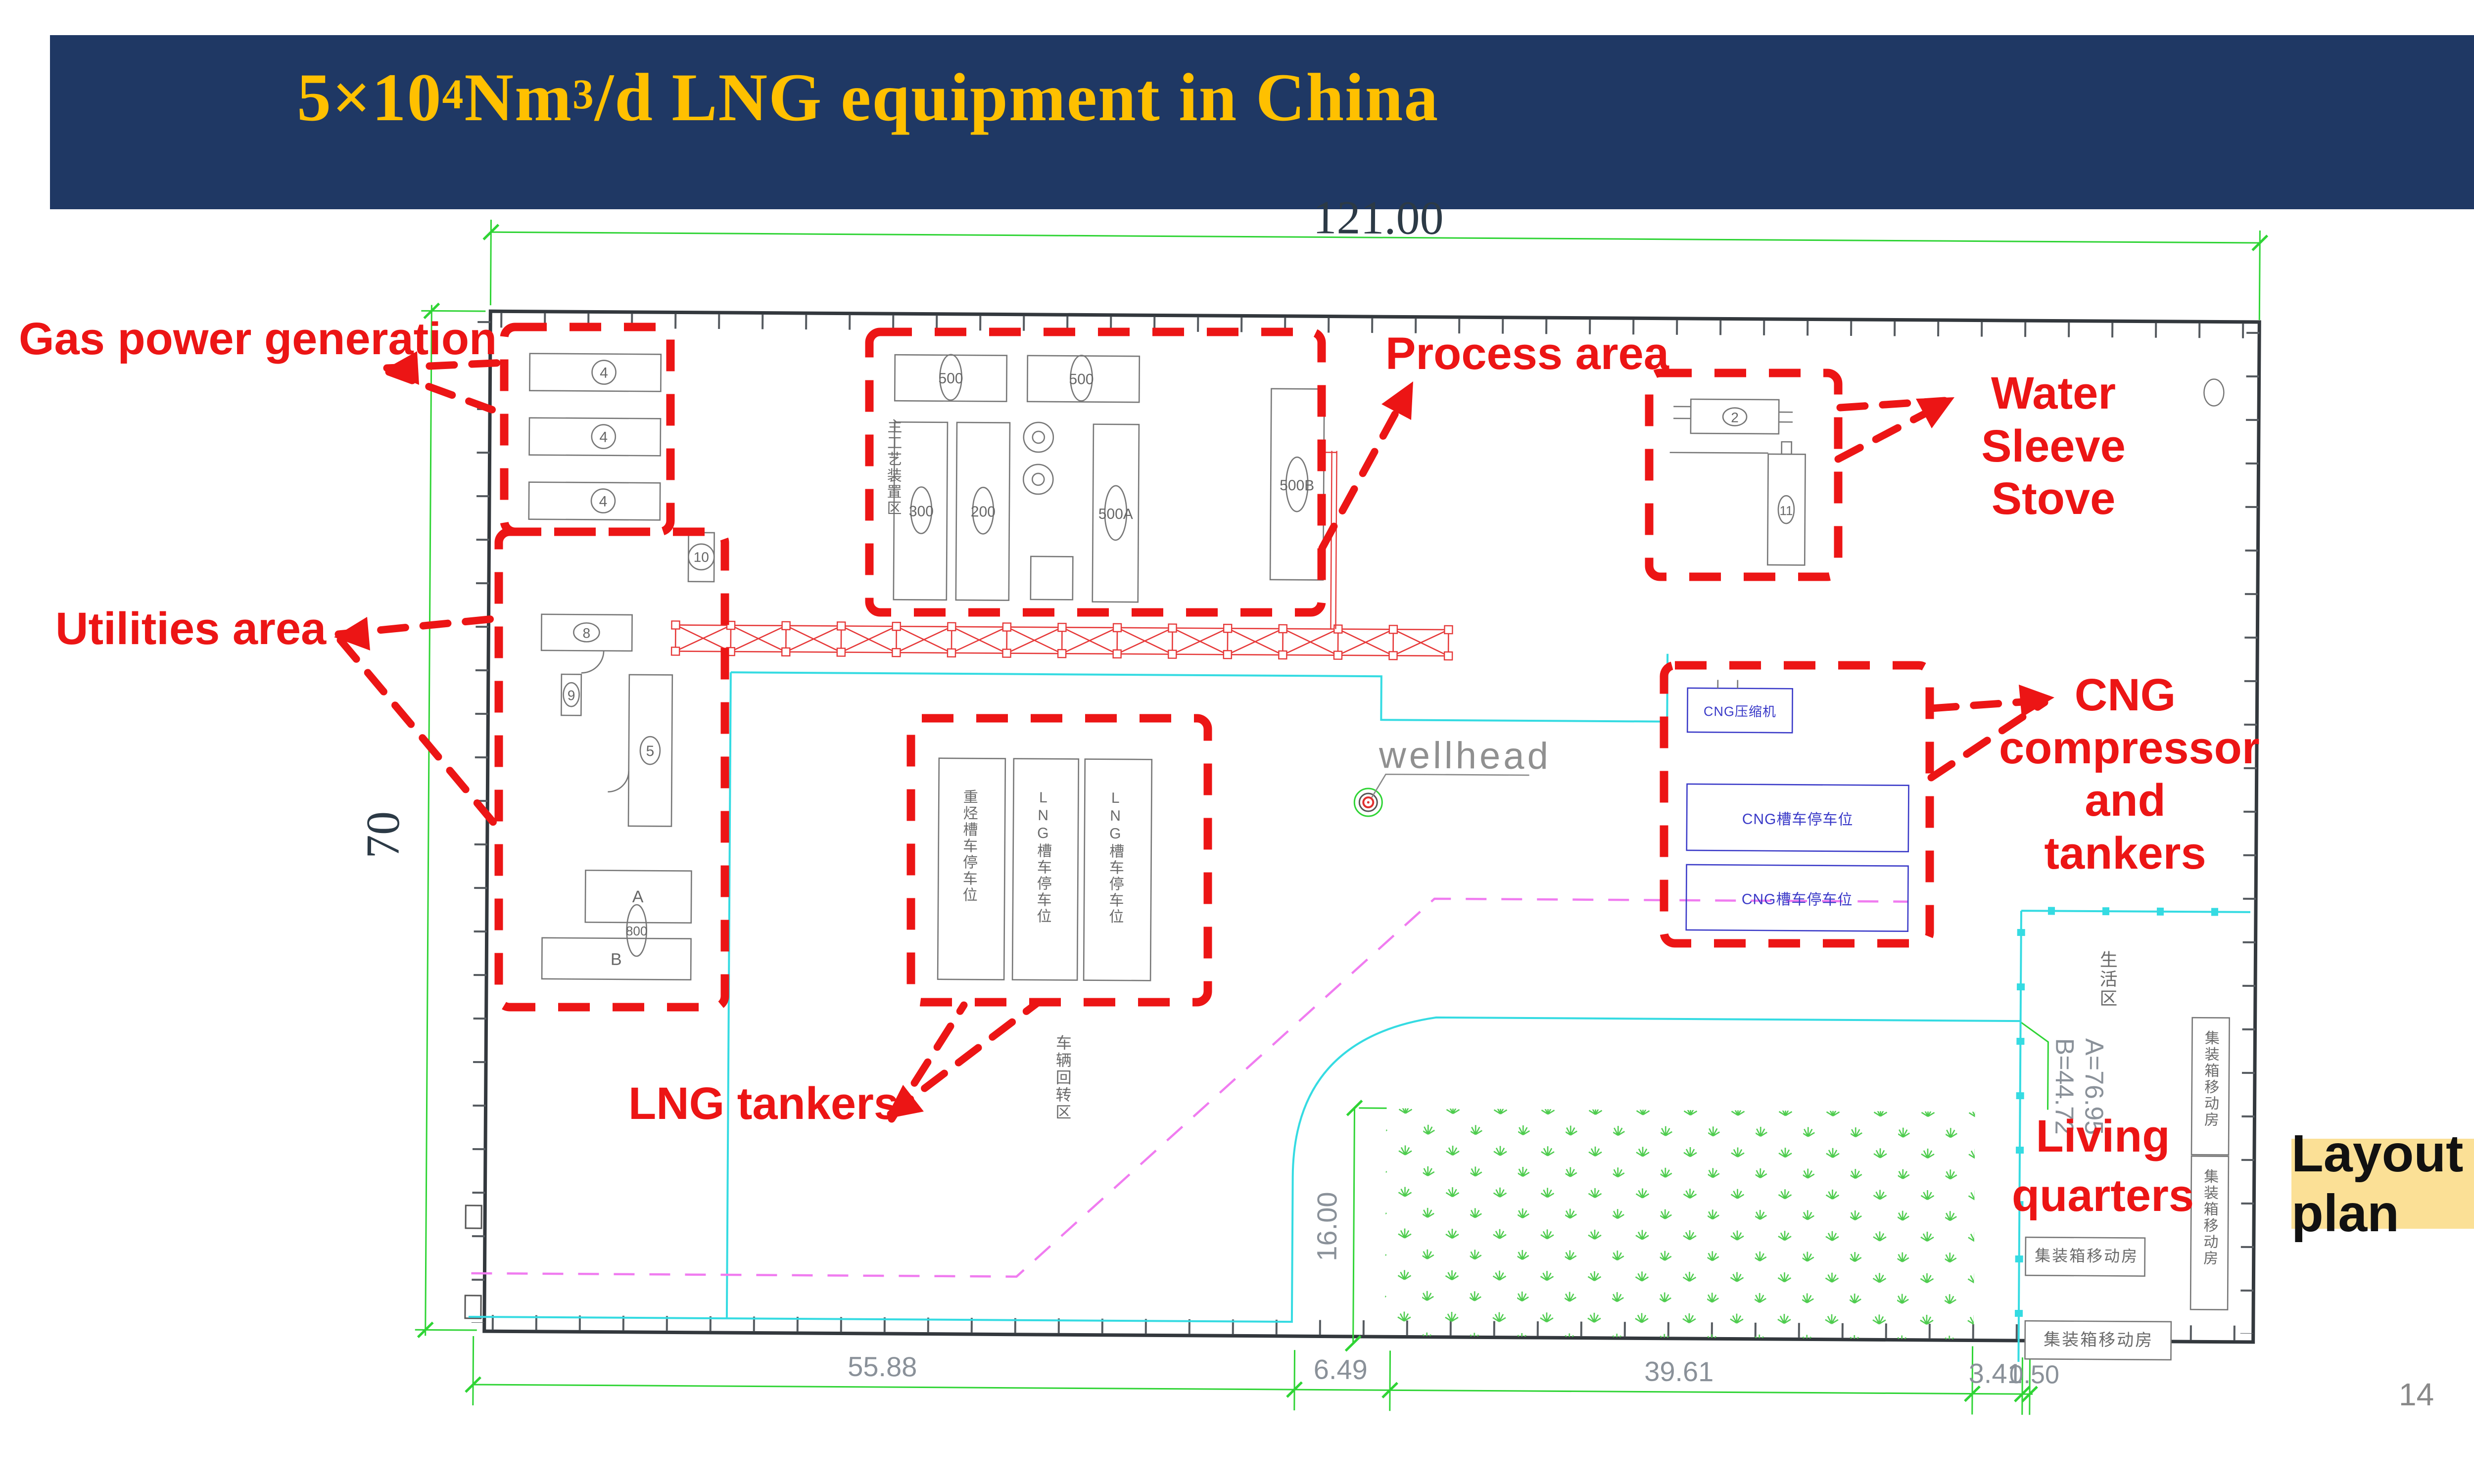 This screenshot has width=2474, height=1484. What do you see at coordinates (1331, 540) in the screenshot?
I see `rack-risers` at bounding box center [1331, 540].